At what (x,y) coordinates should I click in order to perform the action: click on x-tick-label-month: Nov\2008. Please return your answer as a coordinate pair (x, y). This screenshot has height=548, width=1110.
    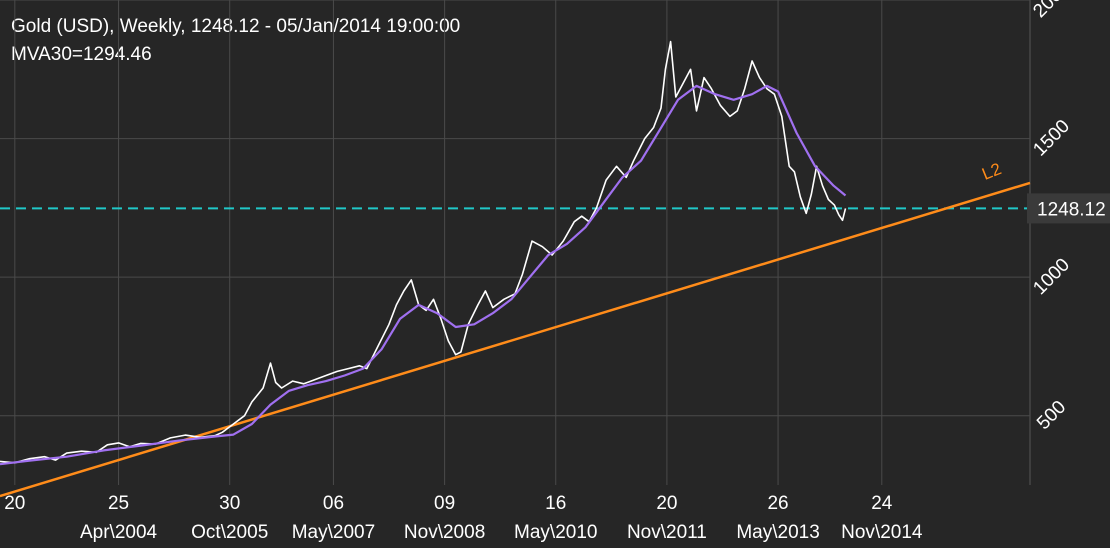
    Looking at the image, I should click on (444, 532).